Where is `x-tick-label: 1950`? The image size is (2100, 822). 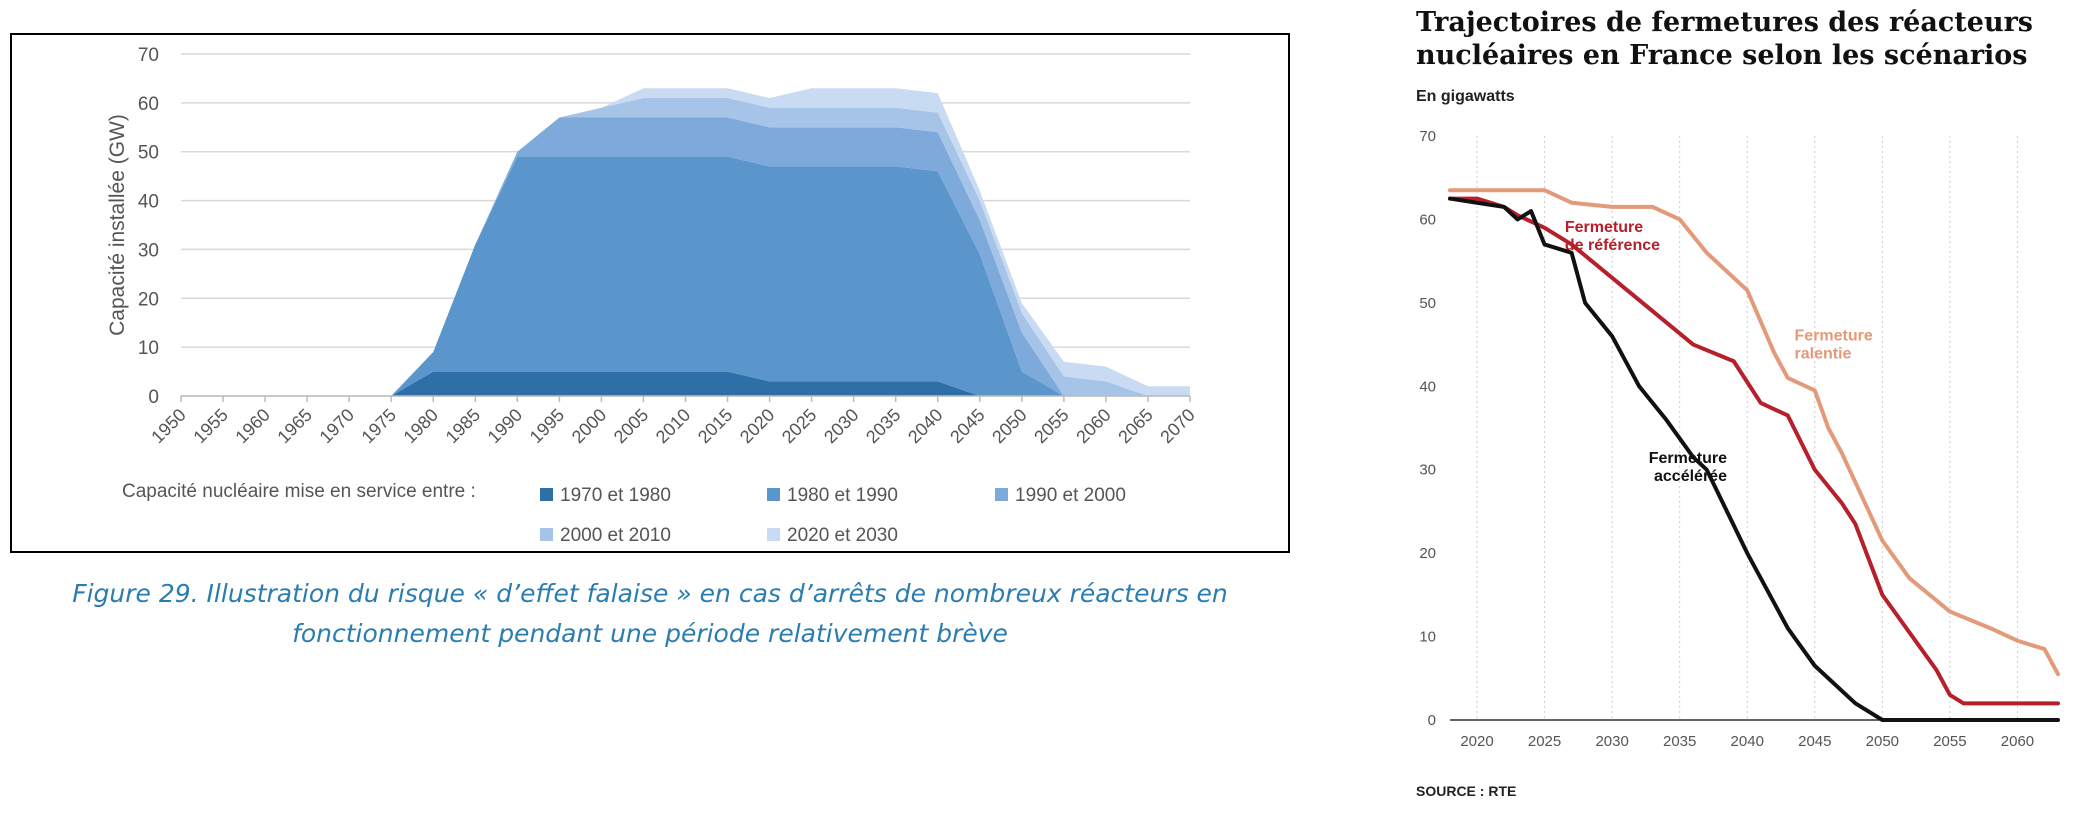
x-tick-label: 1950 is located at coordinates (168, 426).